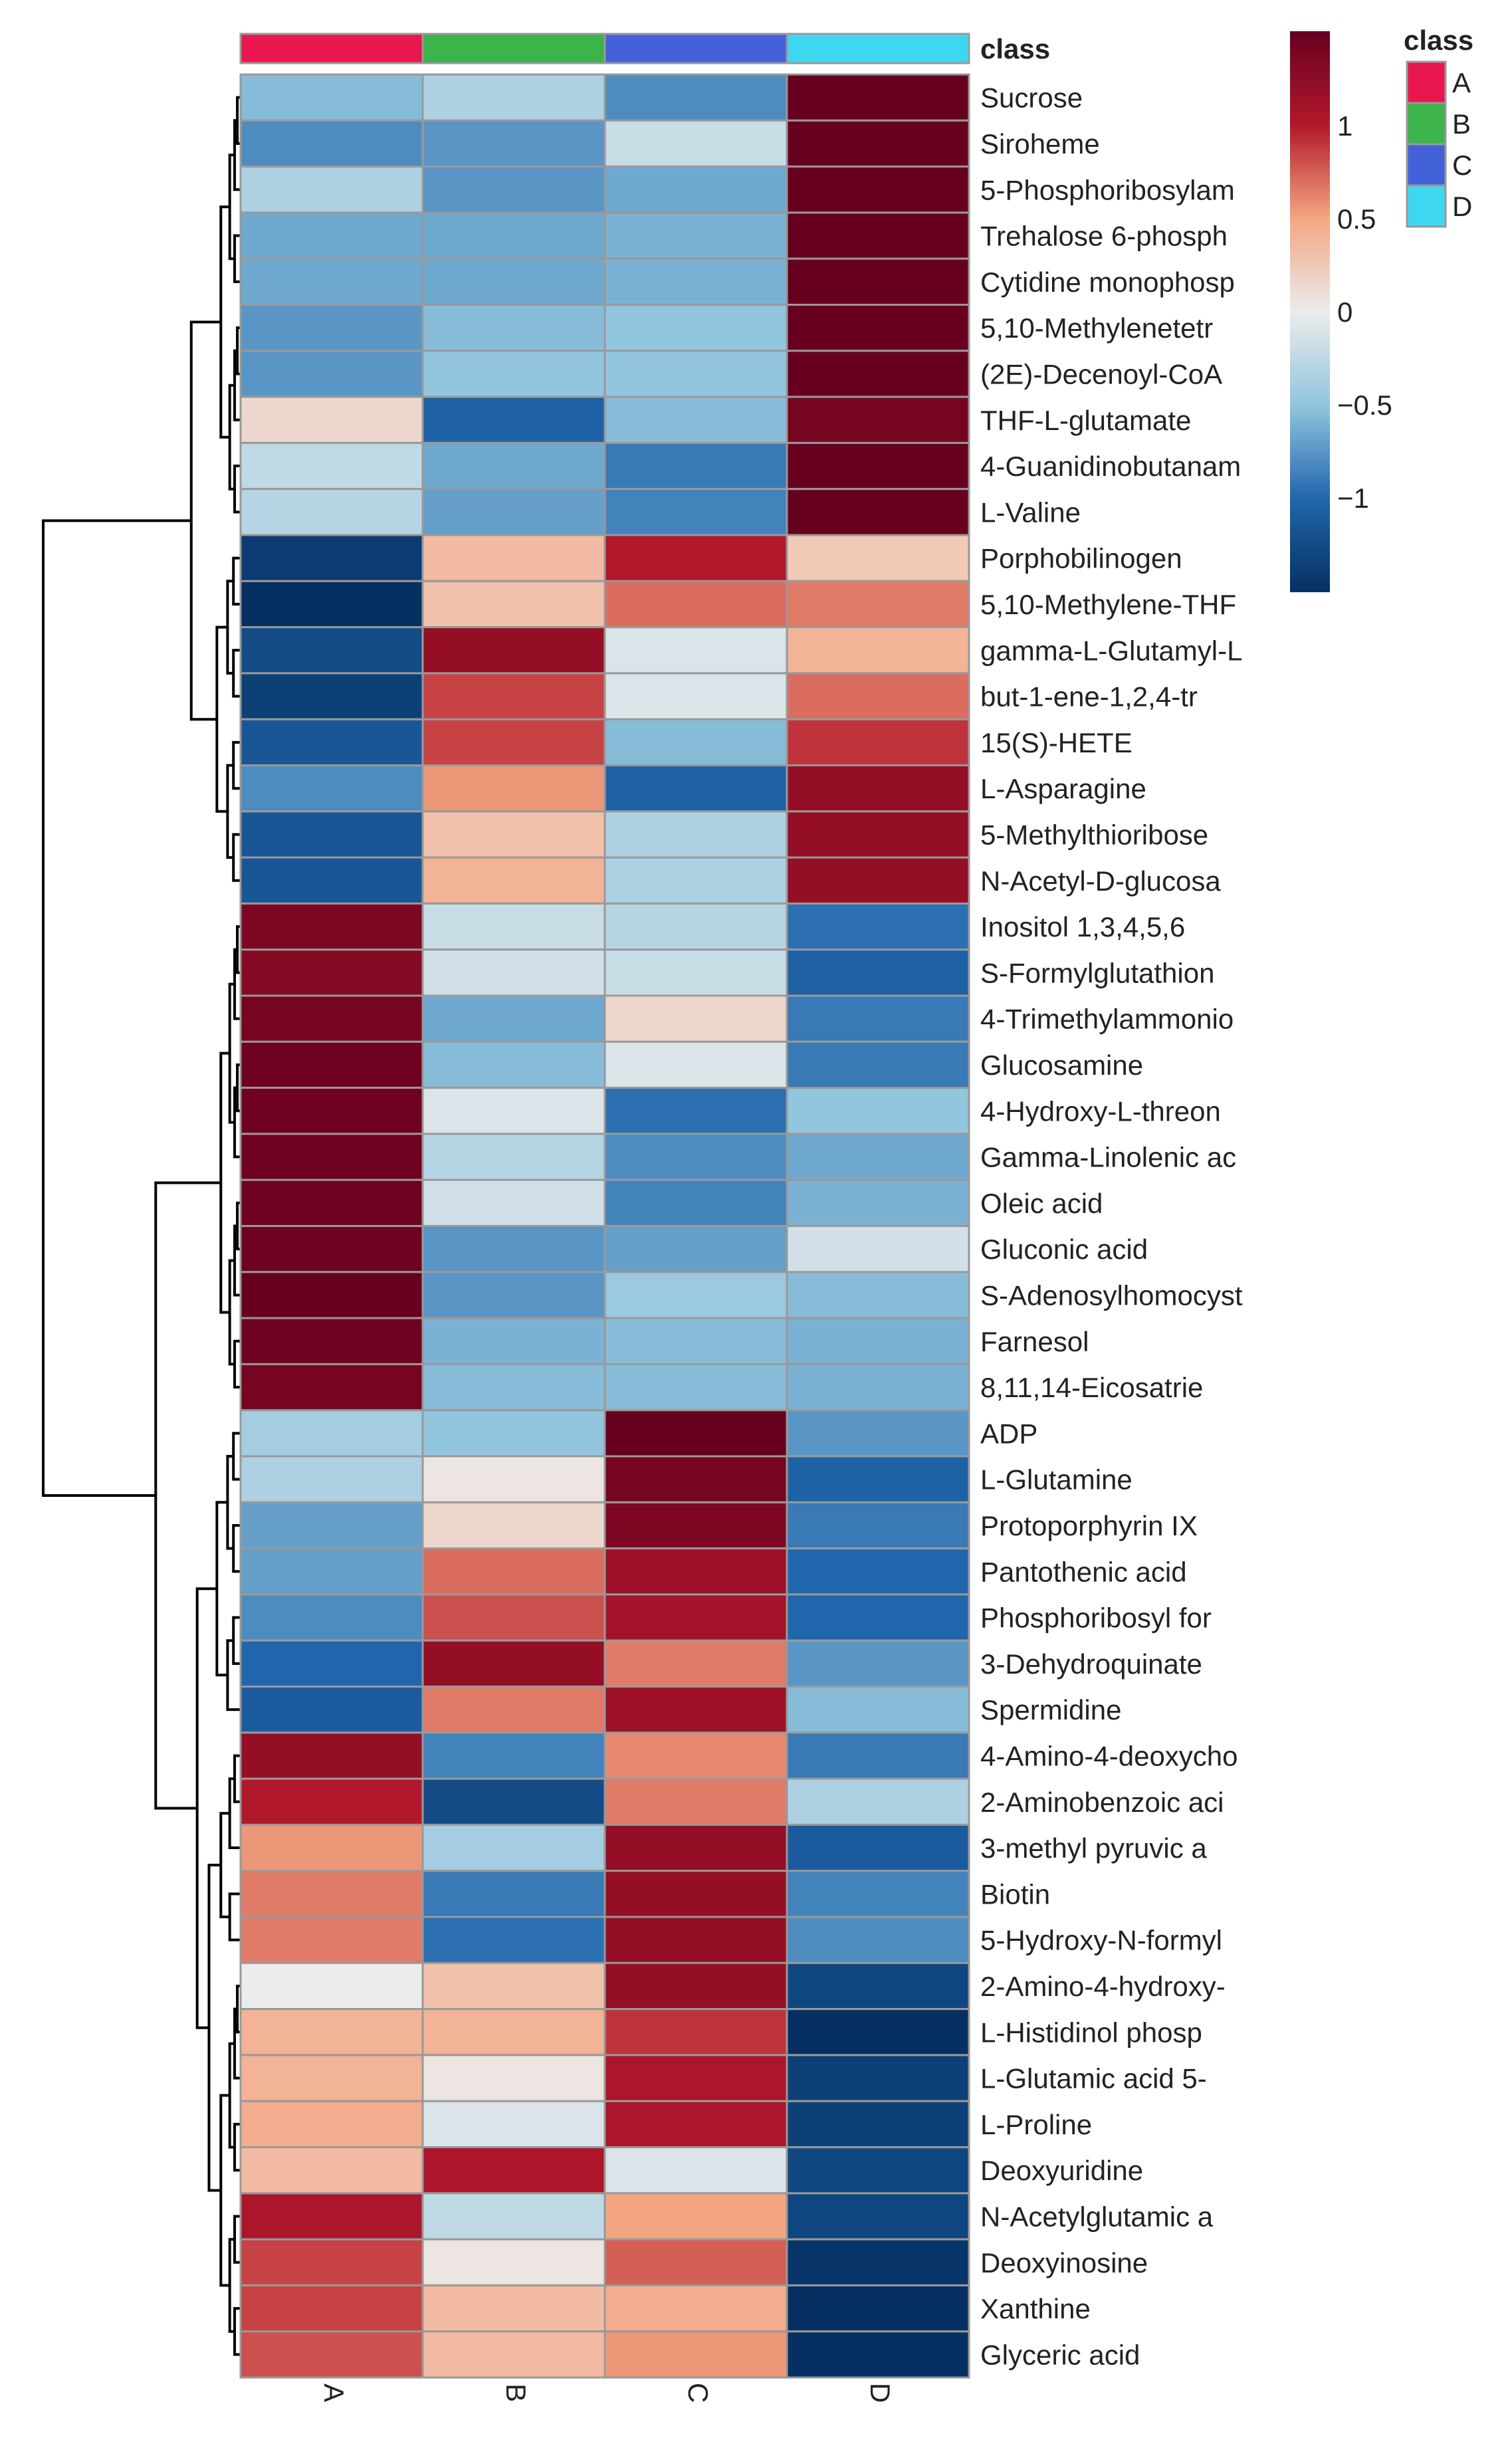 This screenshot has height=2440, width=1512. Describe the element at coordinates (141, 1226) in the screenshot. I see `row-dendrogram` at that location.